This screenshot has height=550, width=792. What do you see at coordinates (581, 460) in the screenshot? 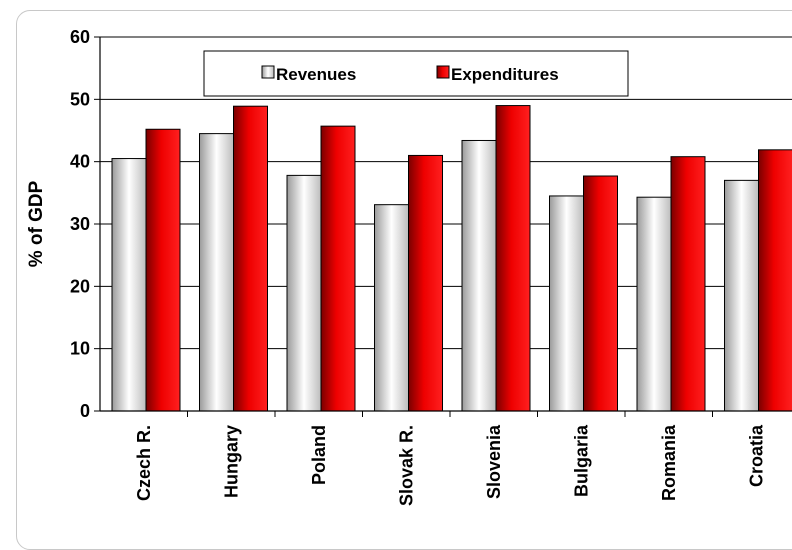
I see `x-tick-label-bulgaria: Bulgaria` at bounding box center [581, 460].